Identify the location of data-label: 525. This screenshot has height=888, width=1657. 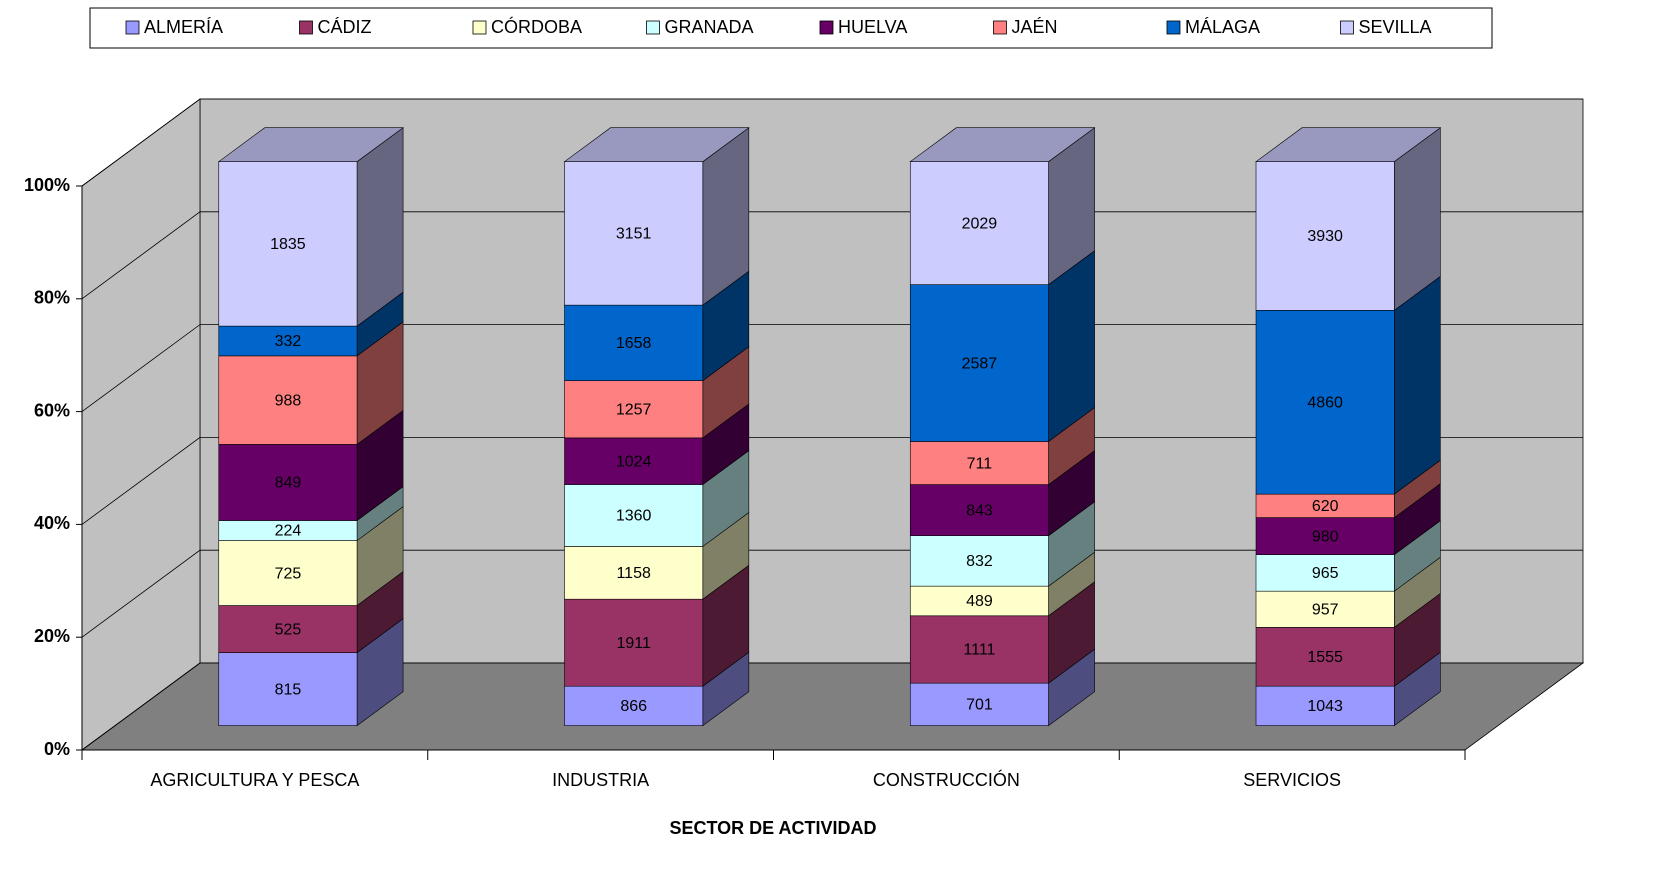
(288, 629).